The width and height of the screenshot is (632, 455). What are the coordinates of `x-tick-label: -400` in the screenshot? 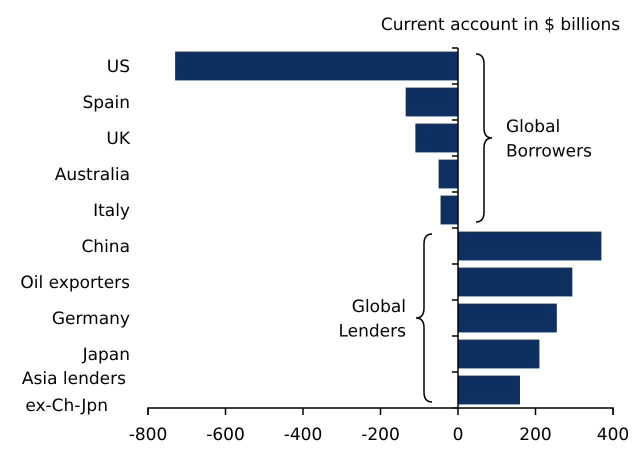 It's located at (303, 435).